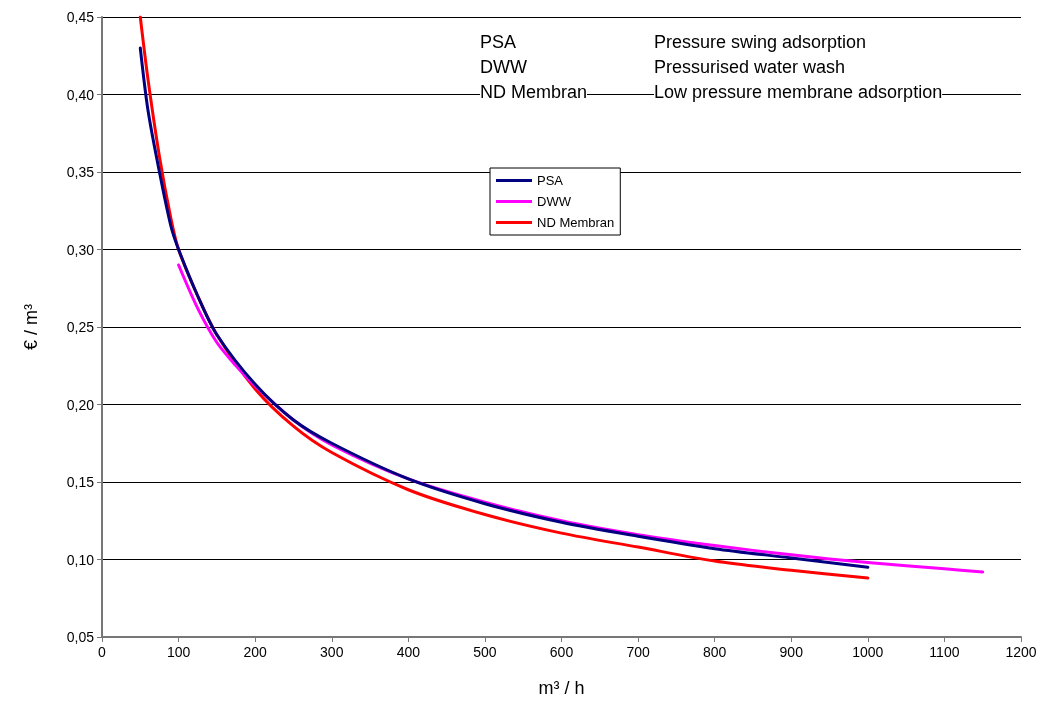 Image resolution: width=1044 pixels, height=706 pixels. I want to click on annotation: DWW, so click(503, 67).